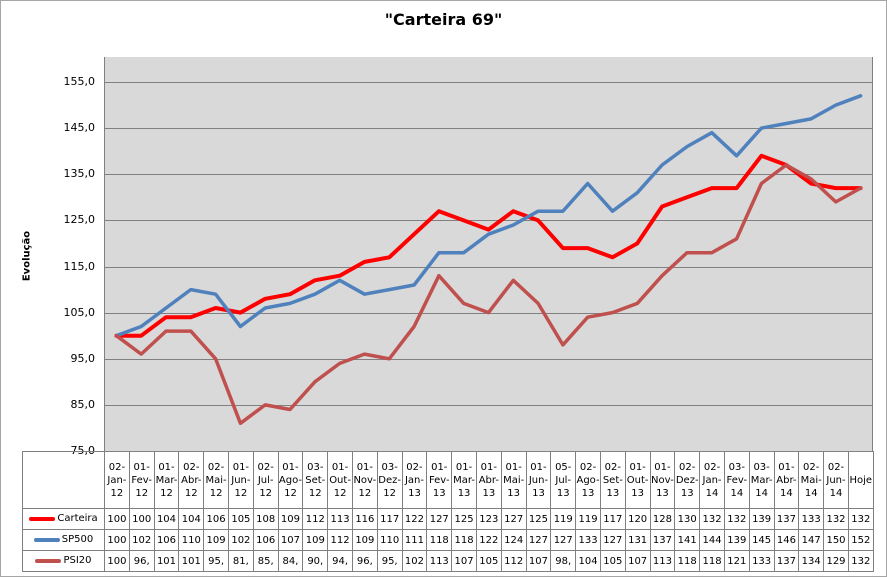  Describe the element at coordinates (687, 480) in the screenshot. I see `date-cell: 02-Dez-13` at that location.